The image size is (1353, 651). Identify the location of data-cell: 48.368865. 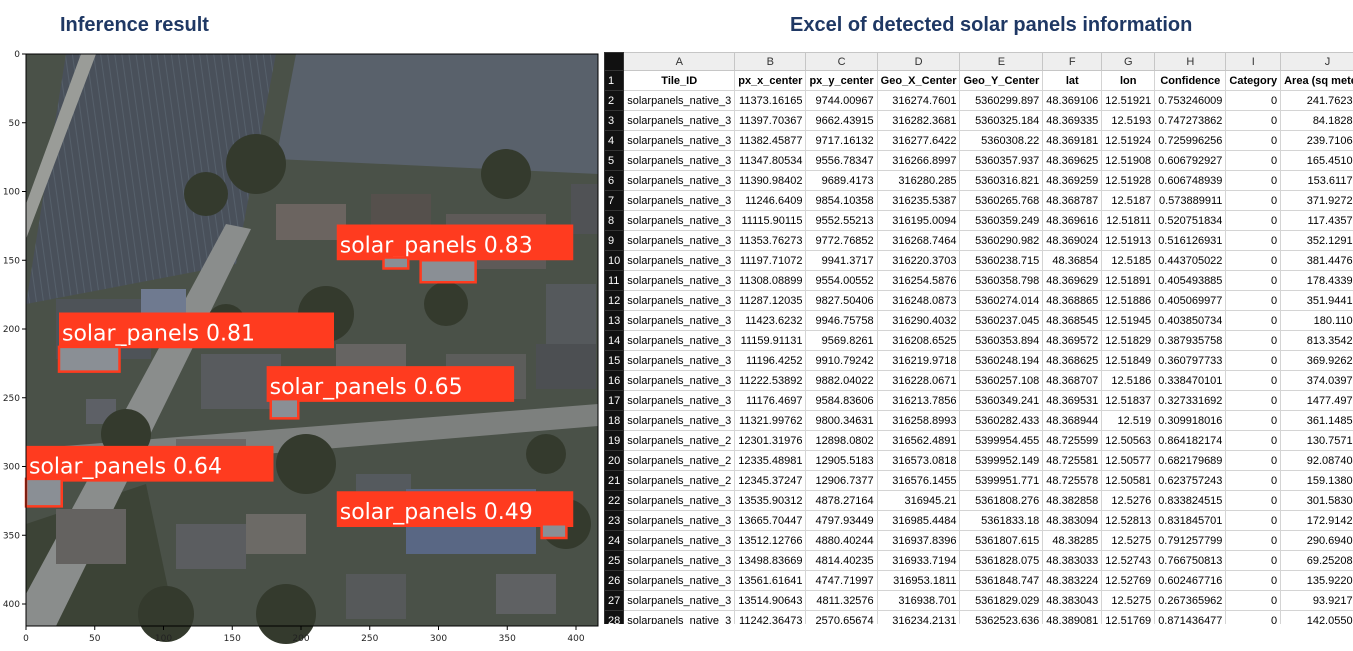
(1072, 300).